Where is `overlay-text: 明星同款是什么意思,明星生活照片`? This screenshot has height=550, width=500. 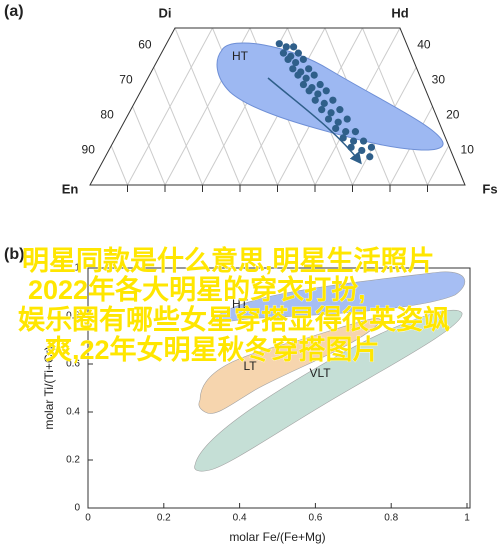 overlay-text: 明星同款是什么意思,明星生活照片 is located at coordinates (228, 260).